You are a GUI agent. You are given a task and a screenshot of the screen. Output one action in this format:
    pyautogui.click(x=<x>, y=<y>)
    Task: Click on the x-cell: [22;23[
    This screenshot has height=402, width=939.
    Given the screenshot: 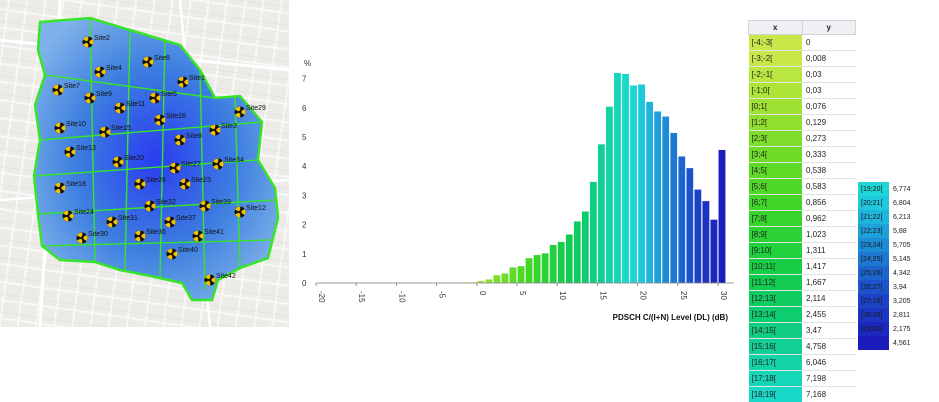 What is the action you would take?
    pyautogui.click(x=873, y=231)
    